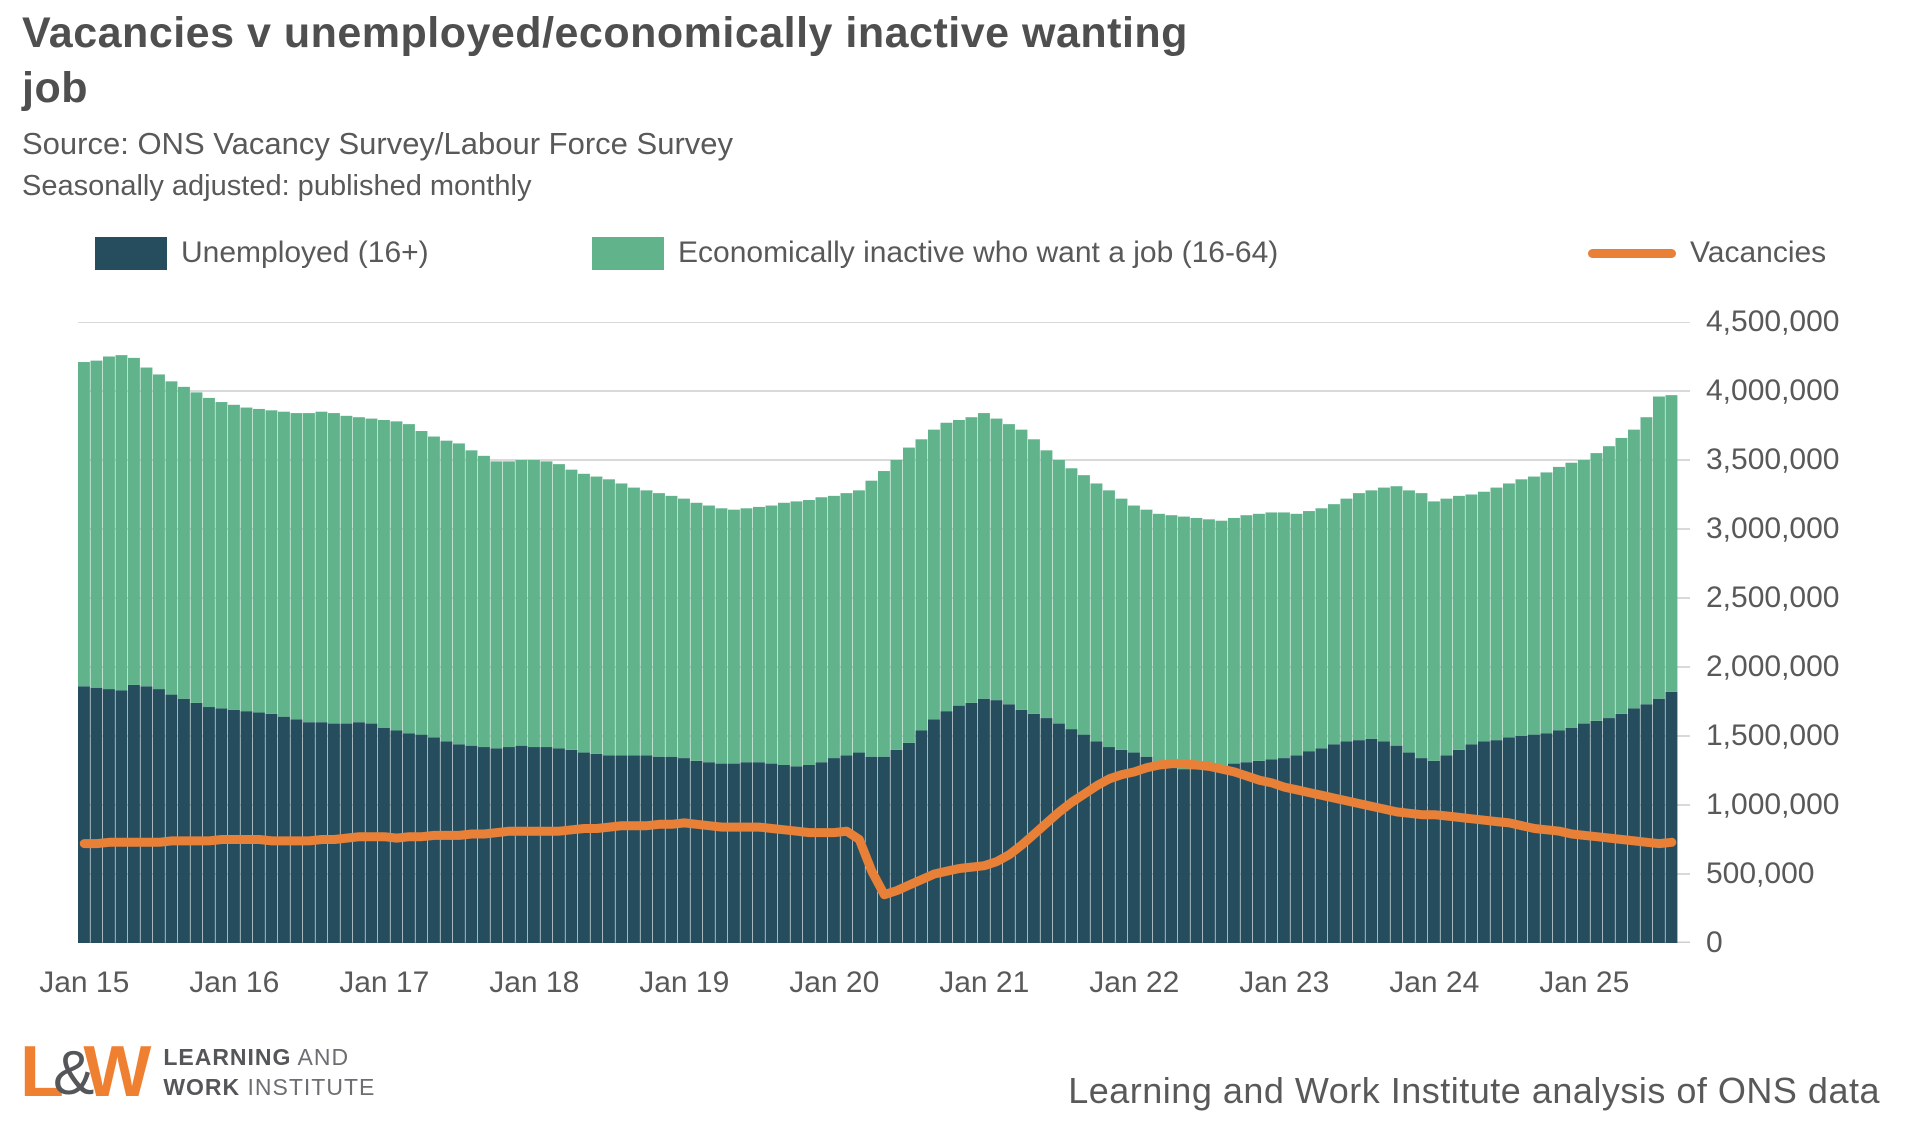  What do you see at coordinates (55, 88) in the screenshot?
I see `chart-title-line2: job` at bounding box center [55, 88].